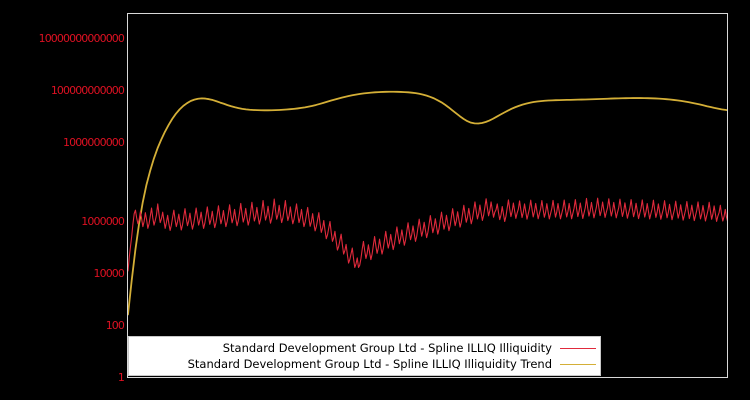 The image size is (750, 400). What do you see at coordinates (87, 91) in the screenshot?
I see `y-tick-label: 100000000000` at bounding box center [87, 91].